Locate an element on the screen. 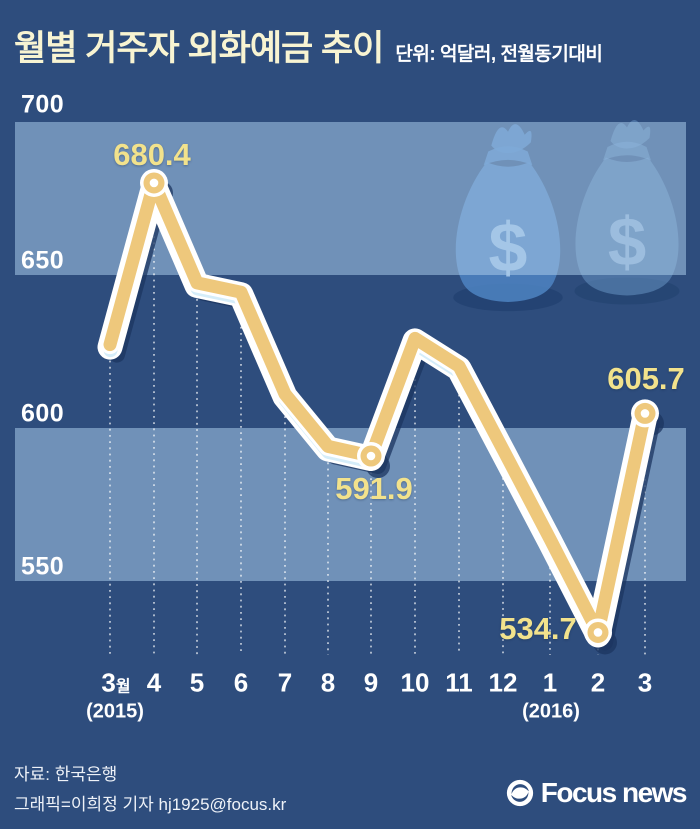 The image size is (700, 829). logo-text: Focus news is located at coordinates (614, 792).